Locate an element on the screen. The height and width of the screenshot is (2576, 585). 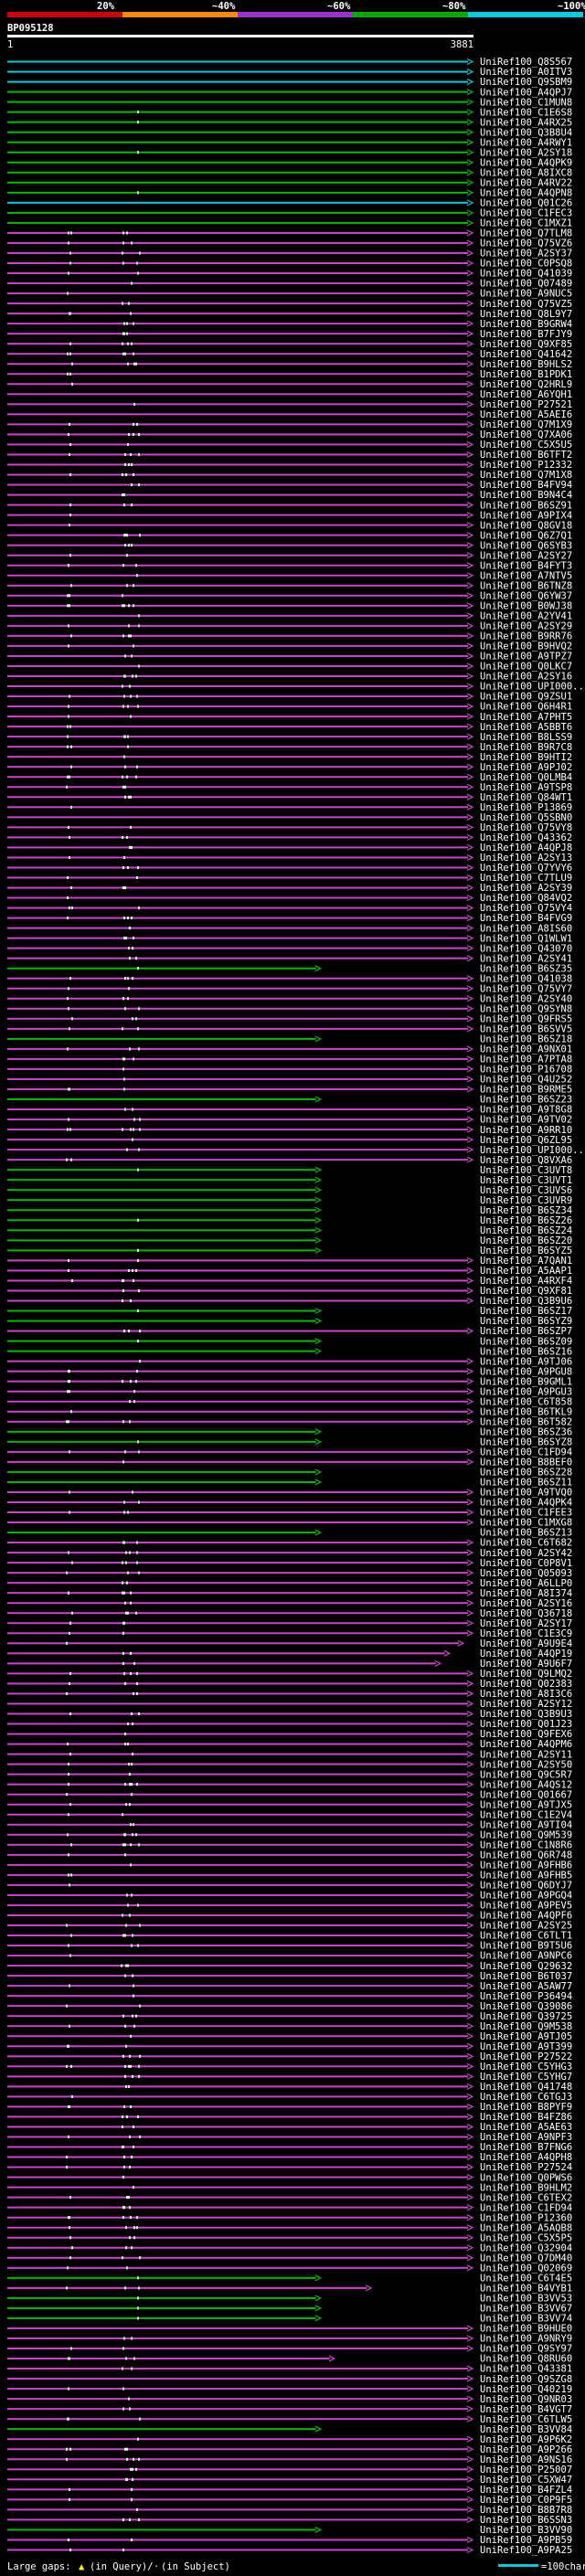
hit-label: UniRef100_A5AE63 is located at coordinates (526, 2127).